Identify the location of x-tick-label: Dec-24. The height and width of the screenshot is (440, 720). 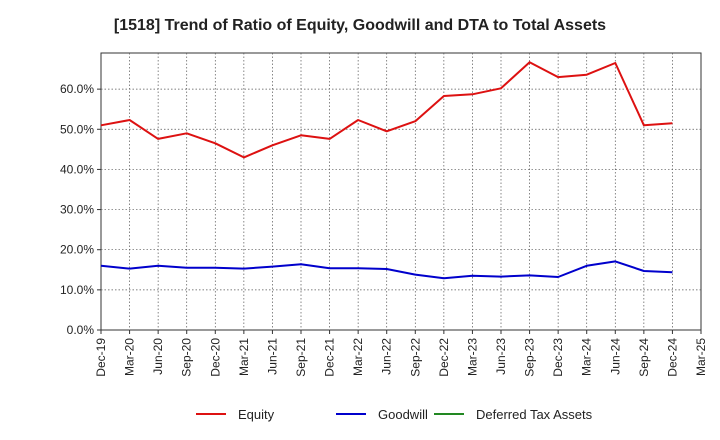
(672, 357).